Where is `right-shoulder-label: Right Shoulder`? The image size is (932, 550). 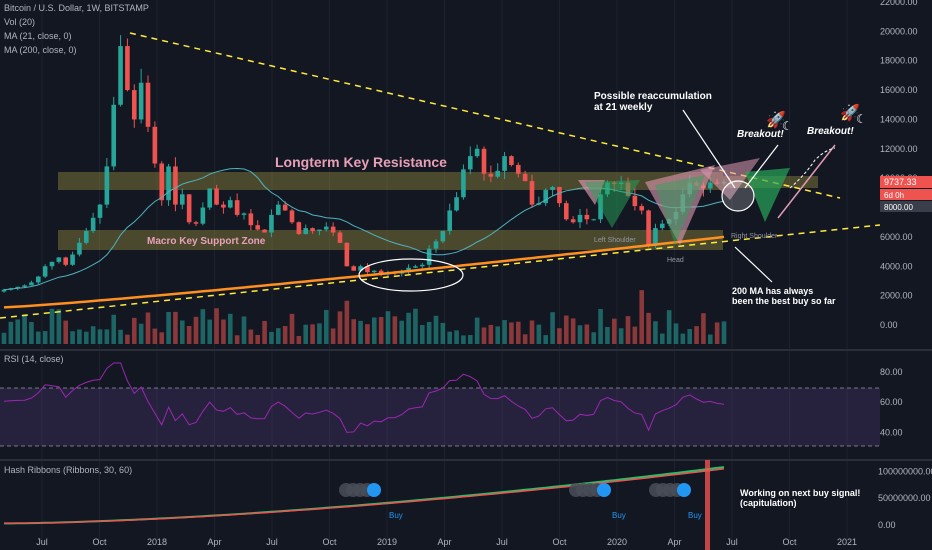
right-shoulder-label: Right Shoulder is located at coordinates (754, 236).